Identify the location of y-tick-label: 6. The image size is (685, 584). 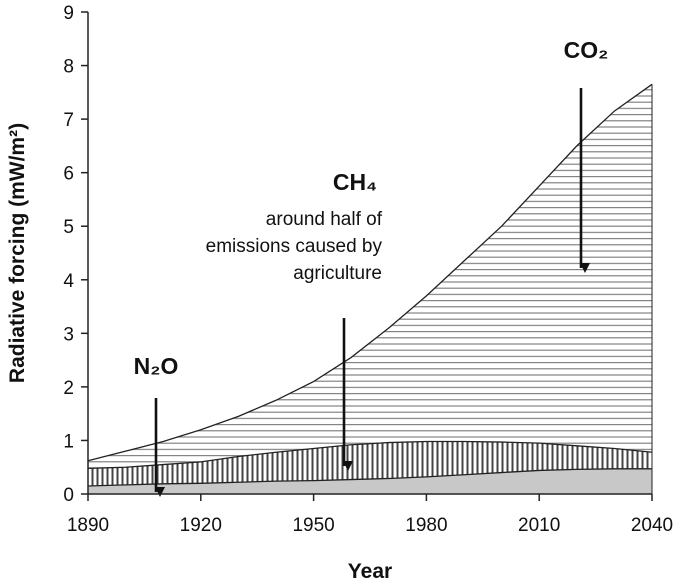
(68, 174).